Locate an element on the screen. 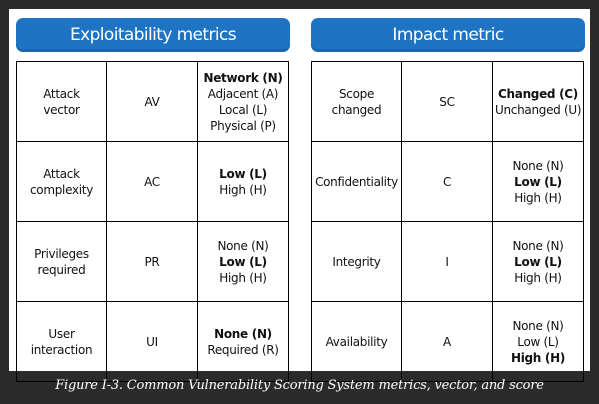 The width and height of the screenshot is (599, 404). metric-name-line: Privileges is located at coordinates (61, 253).